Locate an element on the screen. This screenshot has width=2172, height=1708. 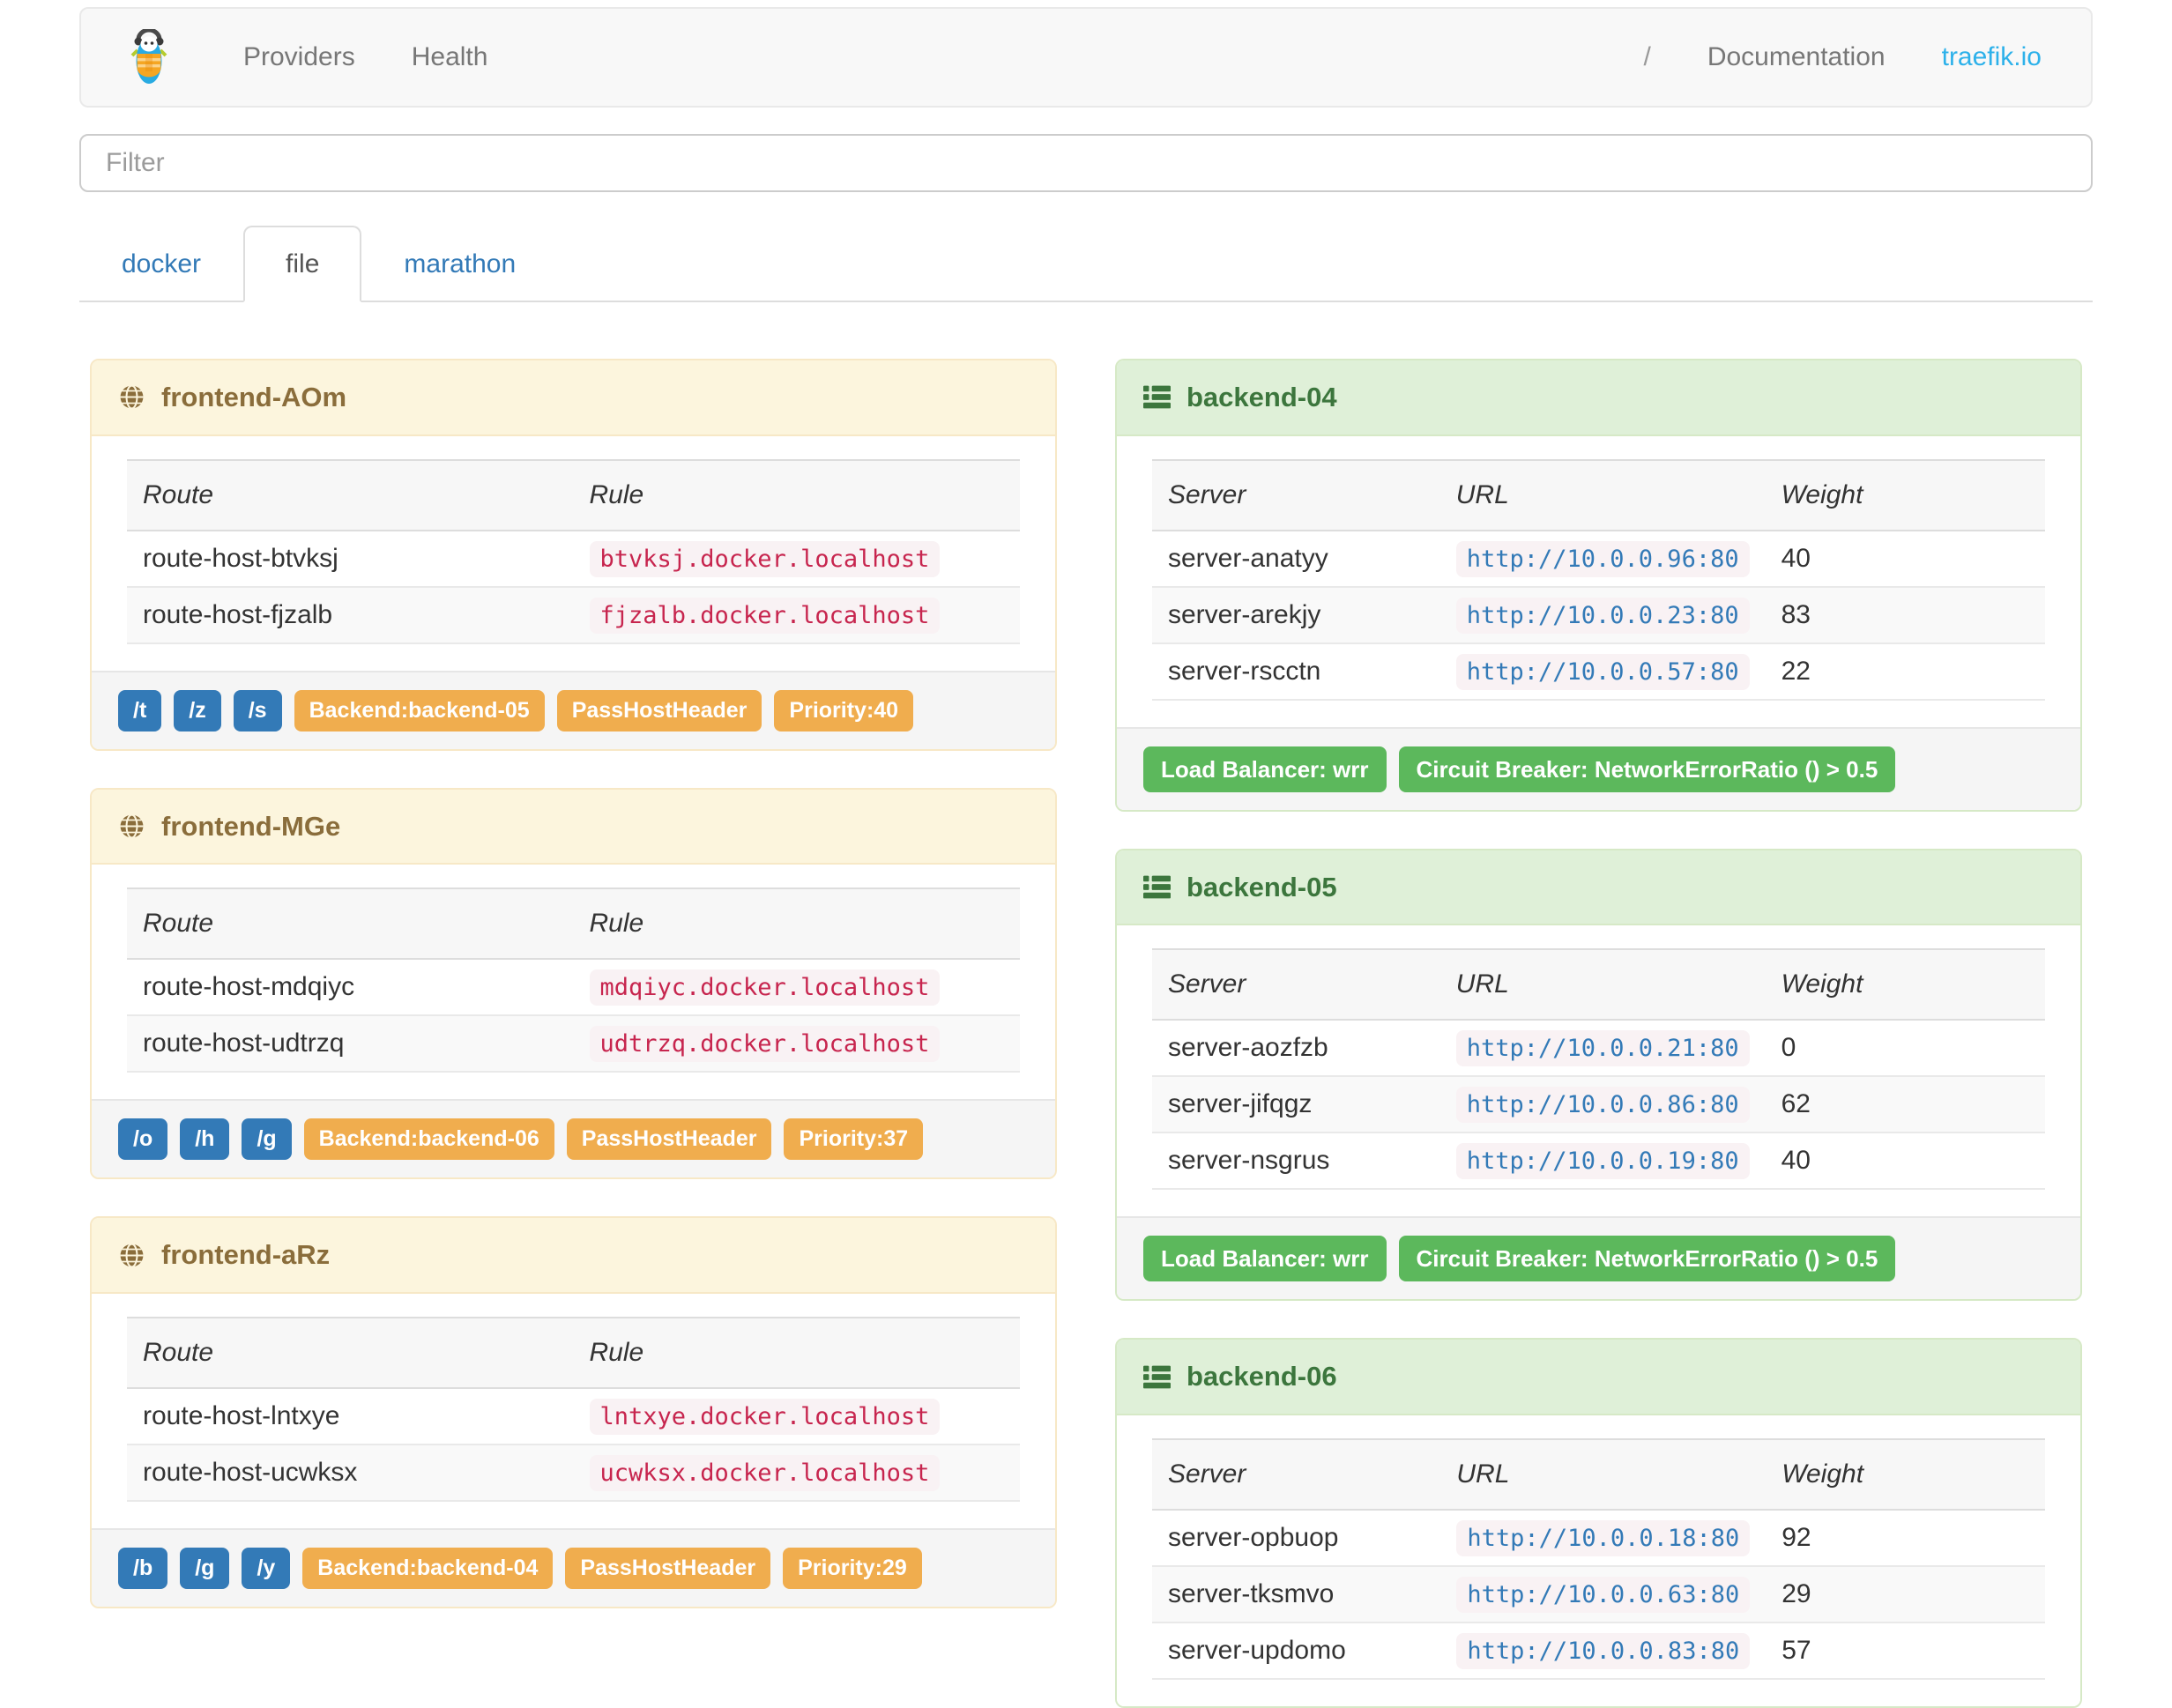
traefik-logo is located at coordinates (148, 57).